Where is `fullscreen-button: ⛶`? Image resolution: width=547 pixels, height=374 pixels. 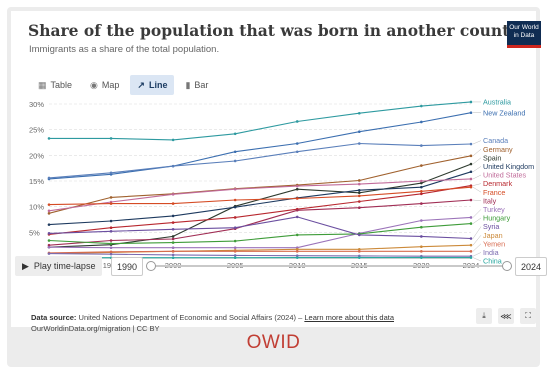
fullscreen-button: ⛶ is located at coordinates (528, 316).